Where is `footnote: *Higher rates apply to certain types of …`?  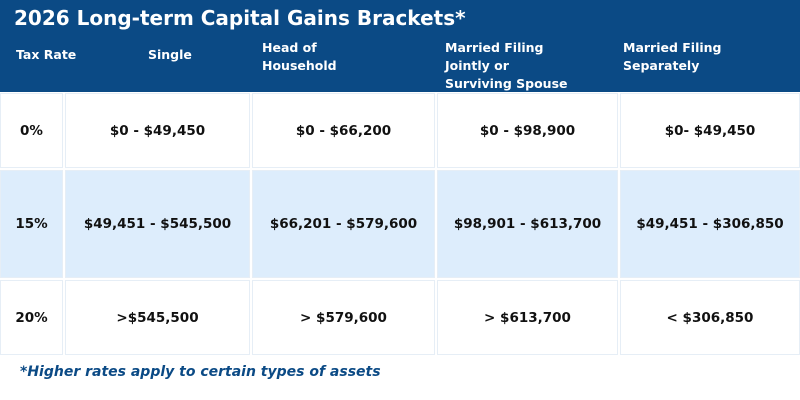 footnote: *Higher rates apply to certain types of … is located at coordinates (200, 372).